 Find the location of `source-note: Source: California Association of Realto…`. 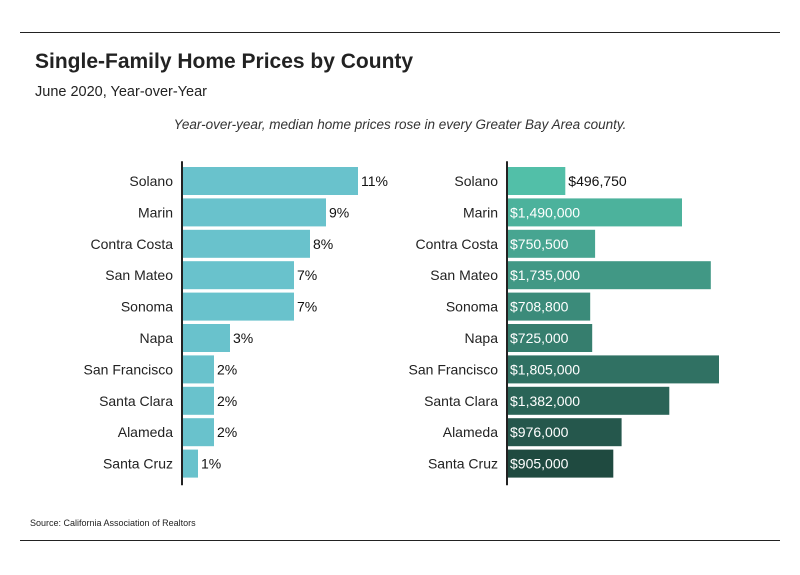

source-note: Source: California Association of Realto… is located at coordinates (113, 523).